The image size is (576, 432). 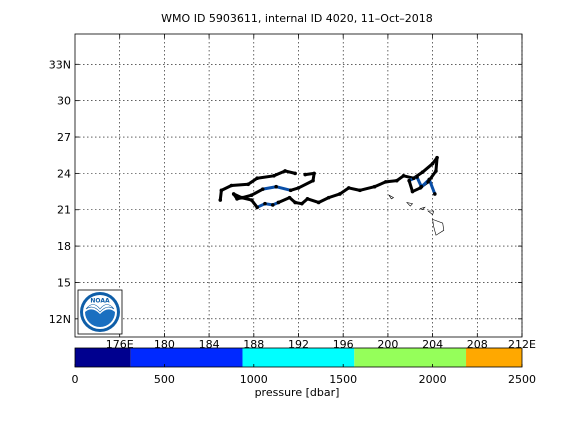 I want to click on y-tick-label: 24, so click(x=64, y=173).